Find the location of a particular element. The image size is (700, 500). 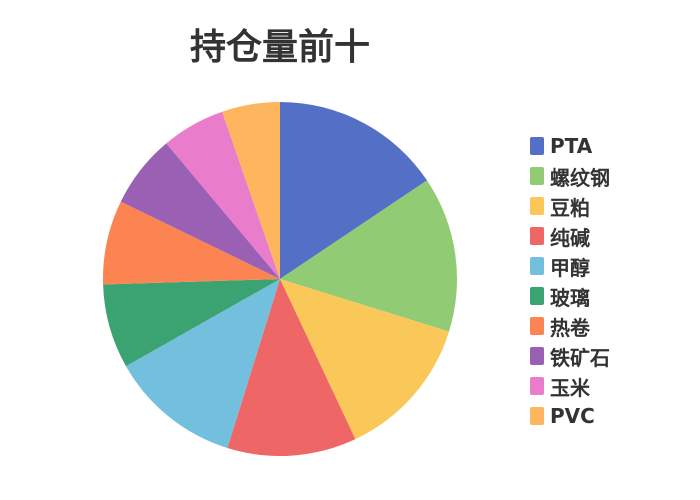

legend-label: PTA is located at coordinates (571, 146).